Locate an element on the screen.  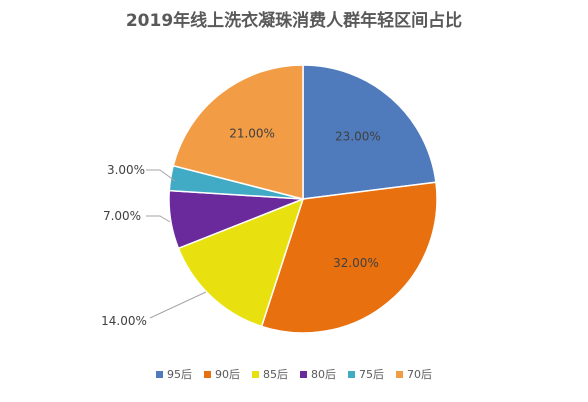
legend-item: 95后 is located at coordinates (174, 374).